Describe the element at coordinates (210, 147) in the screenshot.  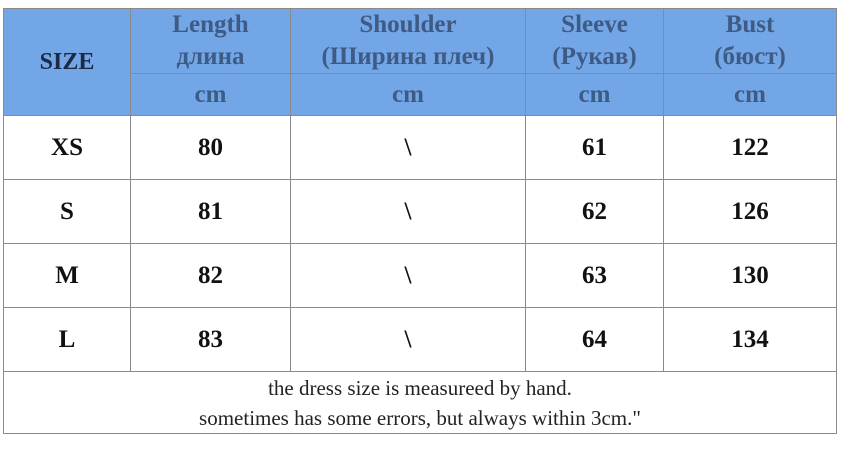
I see `value-cell: 80` at that location.